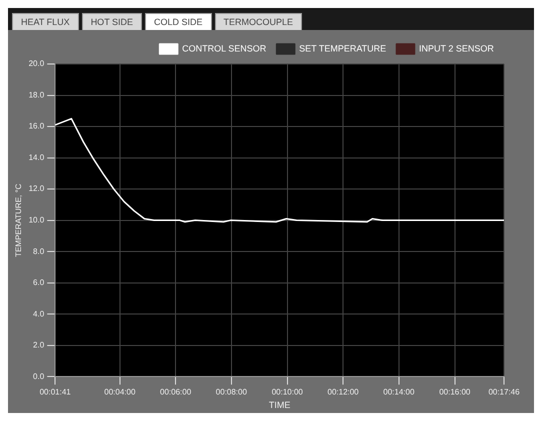 The height and width of the screenshot is (421, 542). Describe the element at coordinates (342, 48) in the screenshot. I see `legend-label: SET TEMPERATURE` at that location.